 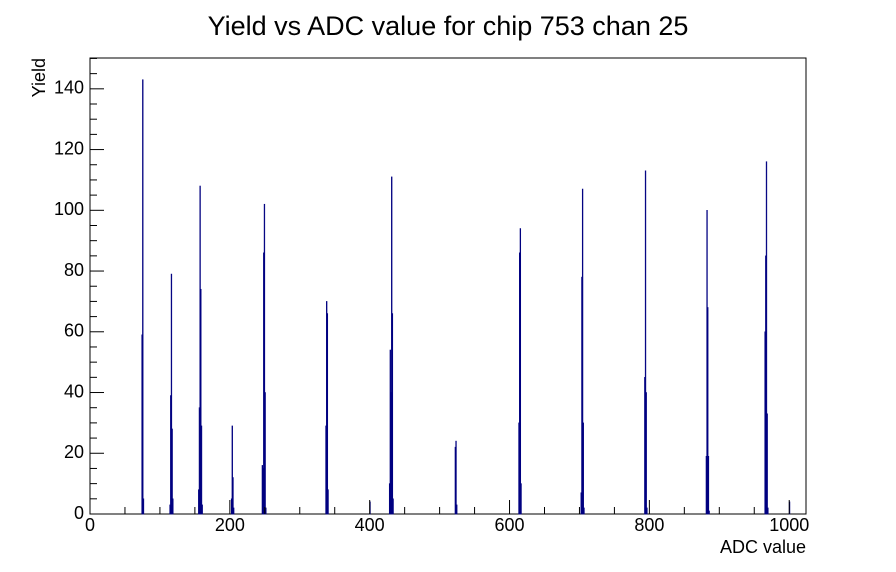 I want to click on x-tick-label: 0, so click(x=90, y=525).